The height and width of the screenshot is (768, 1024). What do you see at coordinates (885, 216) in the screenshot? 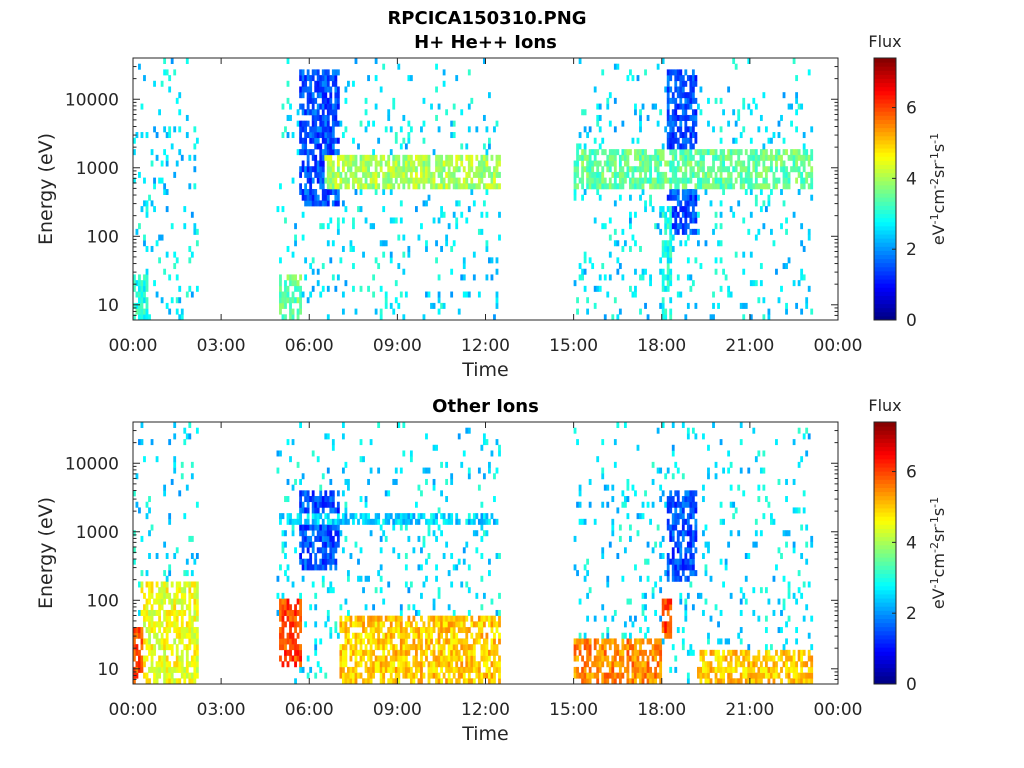
I see `colorbar-segment` at bounding box center [885, 216].